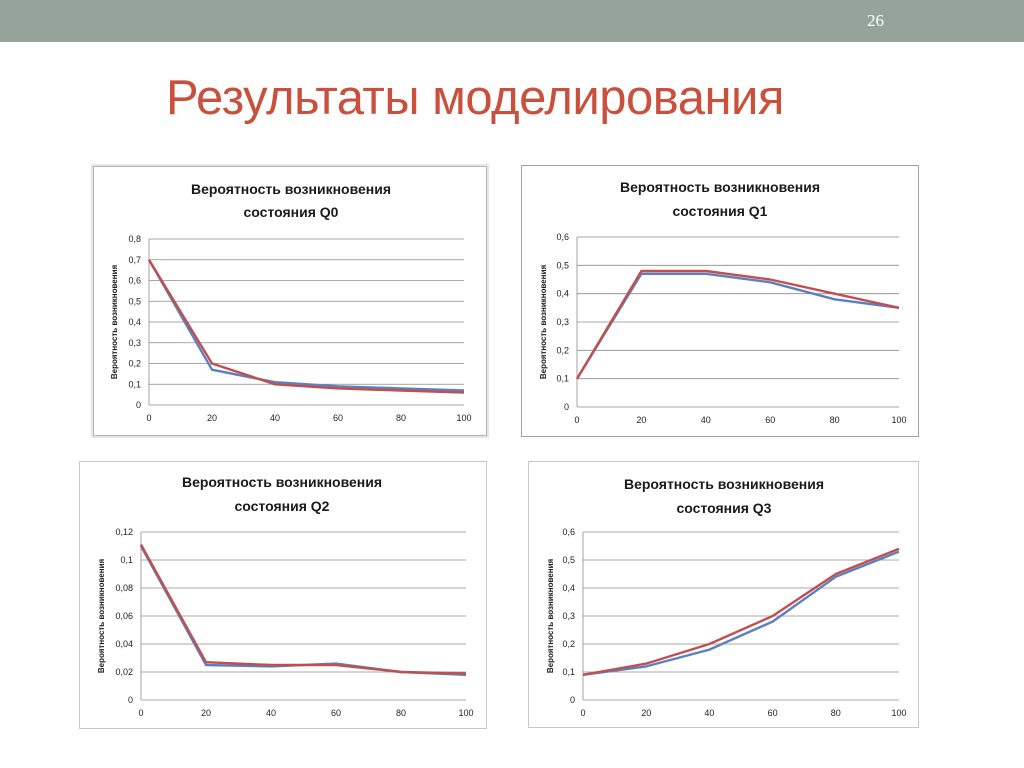  What do you see at coordinates (475, 98) in the screenshot?
I see `slide-title: Результаты моделирования` at bounding box center [475, 98].